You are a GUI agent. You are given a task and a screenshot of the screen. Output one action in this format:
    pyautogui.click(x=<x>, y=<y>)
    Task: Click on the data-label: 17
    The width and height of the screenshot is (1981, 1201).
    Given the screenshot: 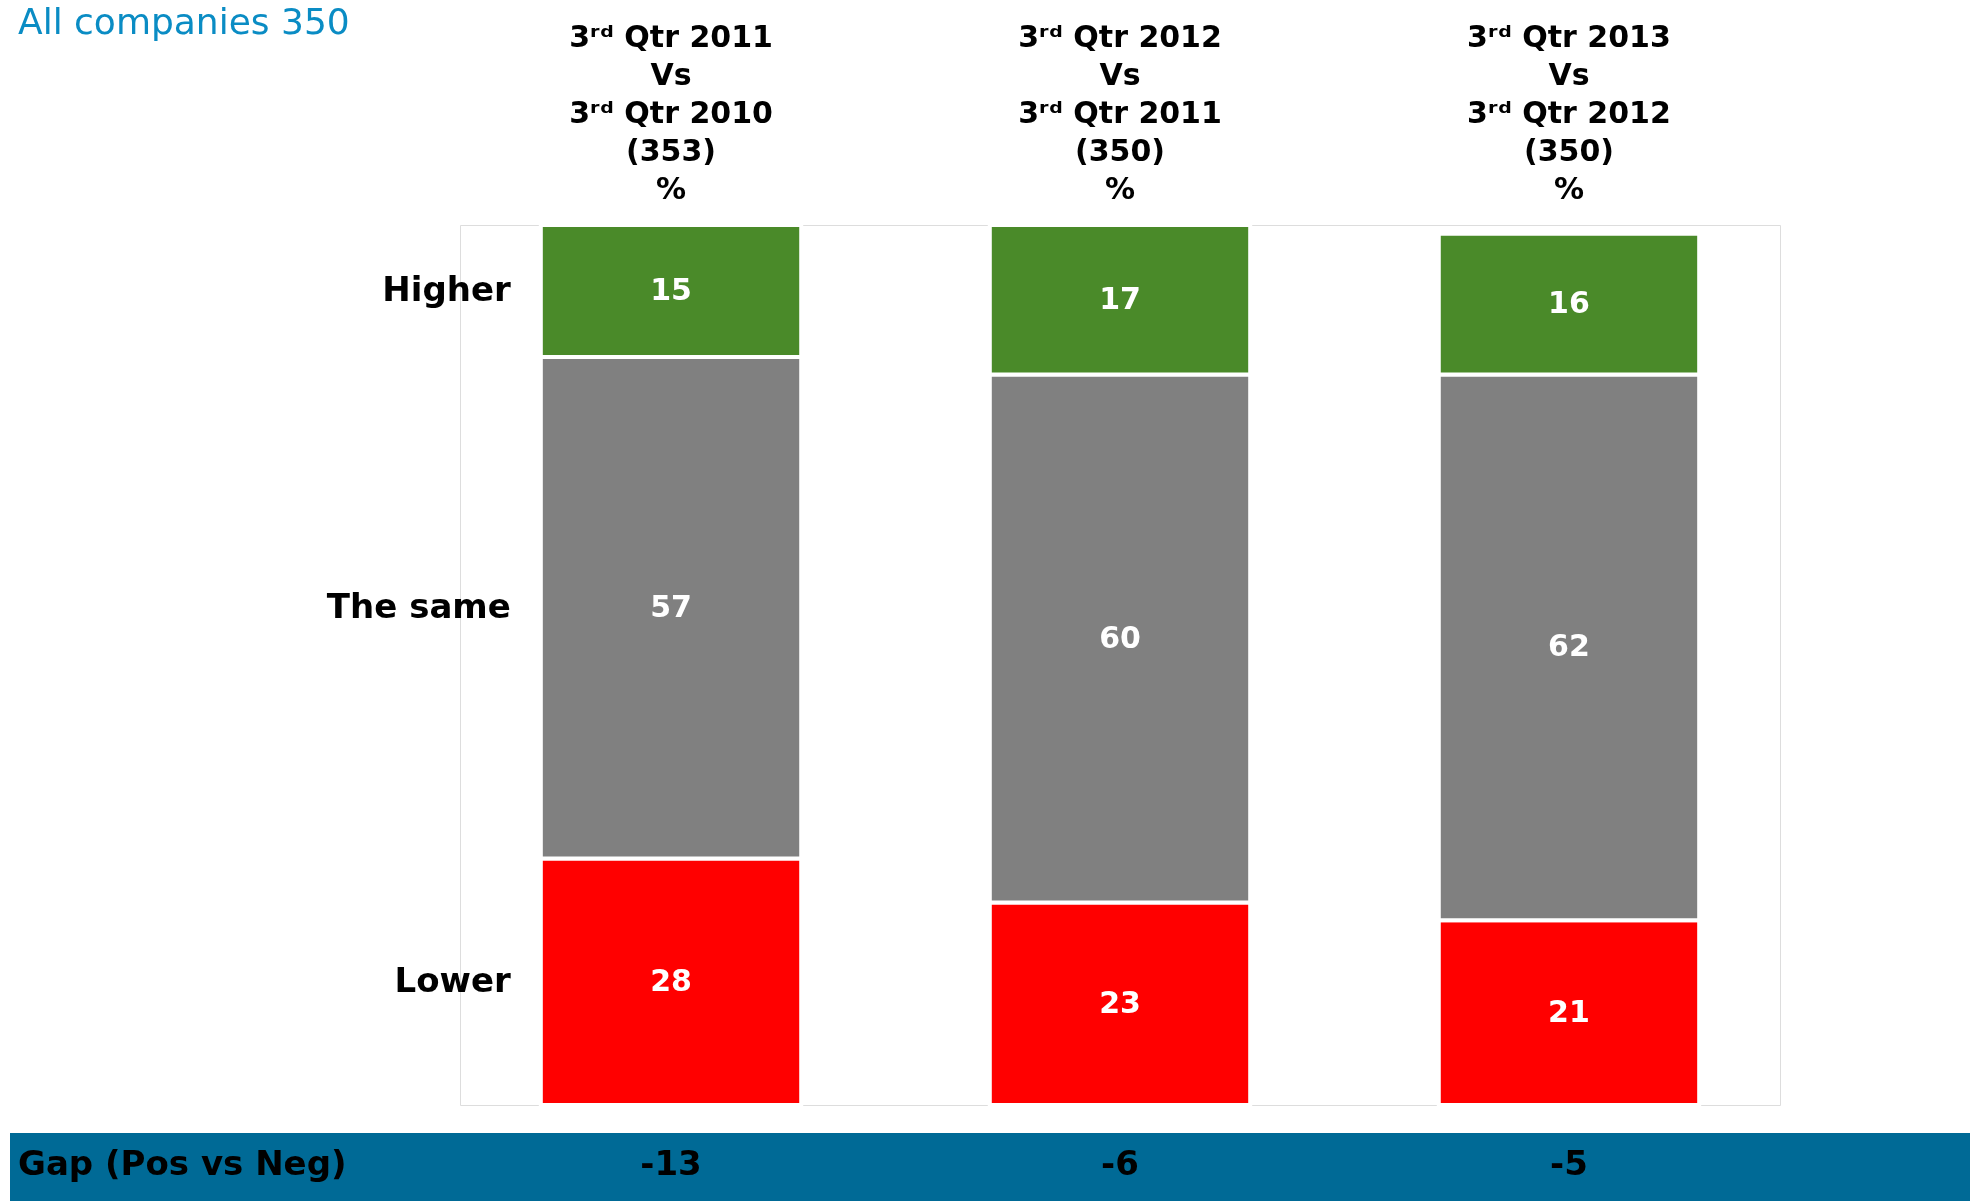 What is the action you would take?
    pyautogui.click(x=1120, y=298)
    